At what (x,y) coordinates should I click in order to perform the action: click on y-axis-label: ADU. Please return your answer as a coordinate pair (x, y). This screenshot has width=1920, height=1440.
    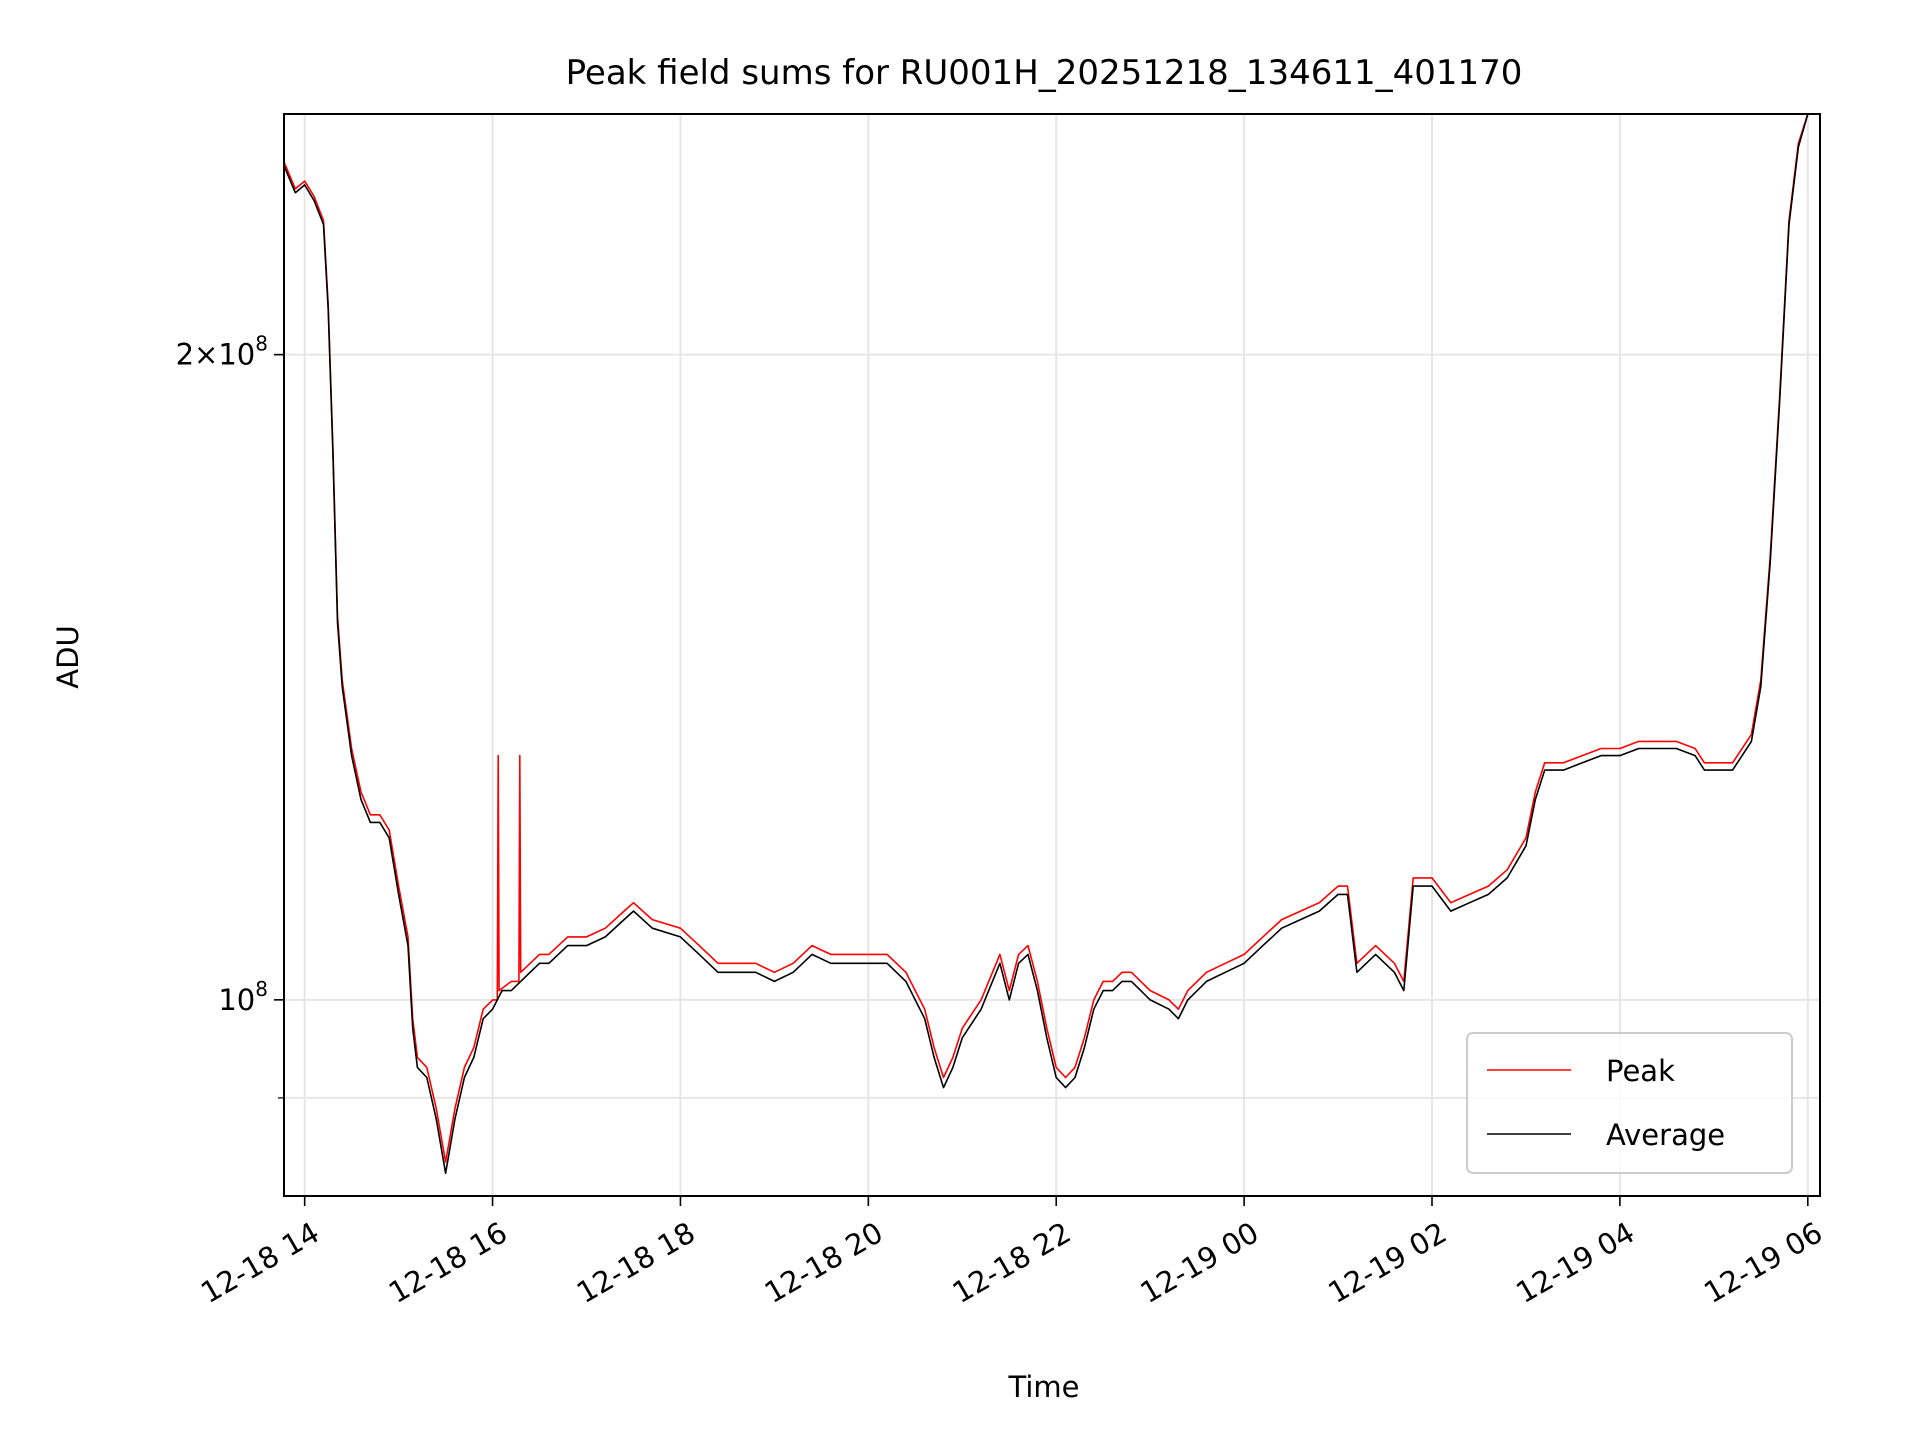
    Looking at the image, I should click on (68, 656).